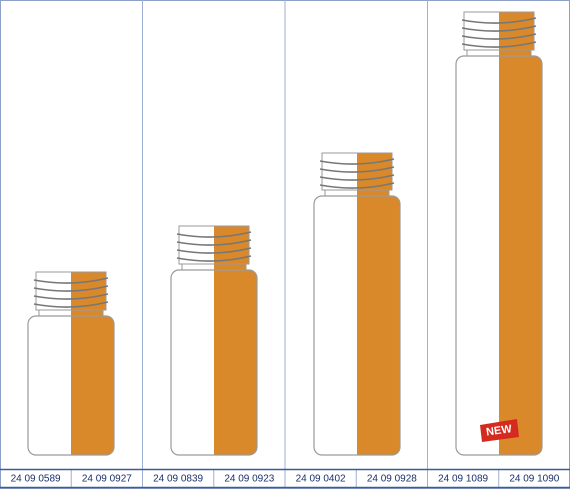 The height and width of the screenshot is (489, 570). I want to click on product-code: 24 09 0589, so click(36, 479).